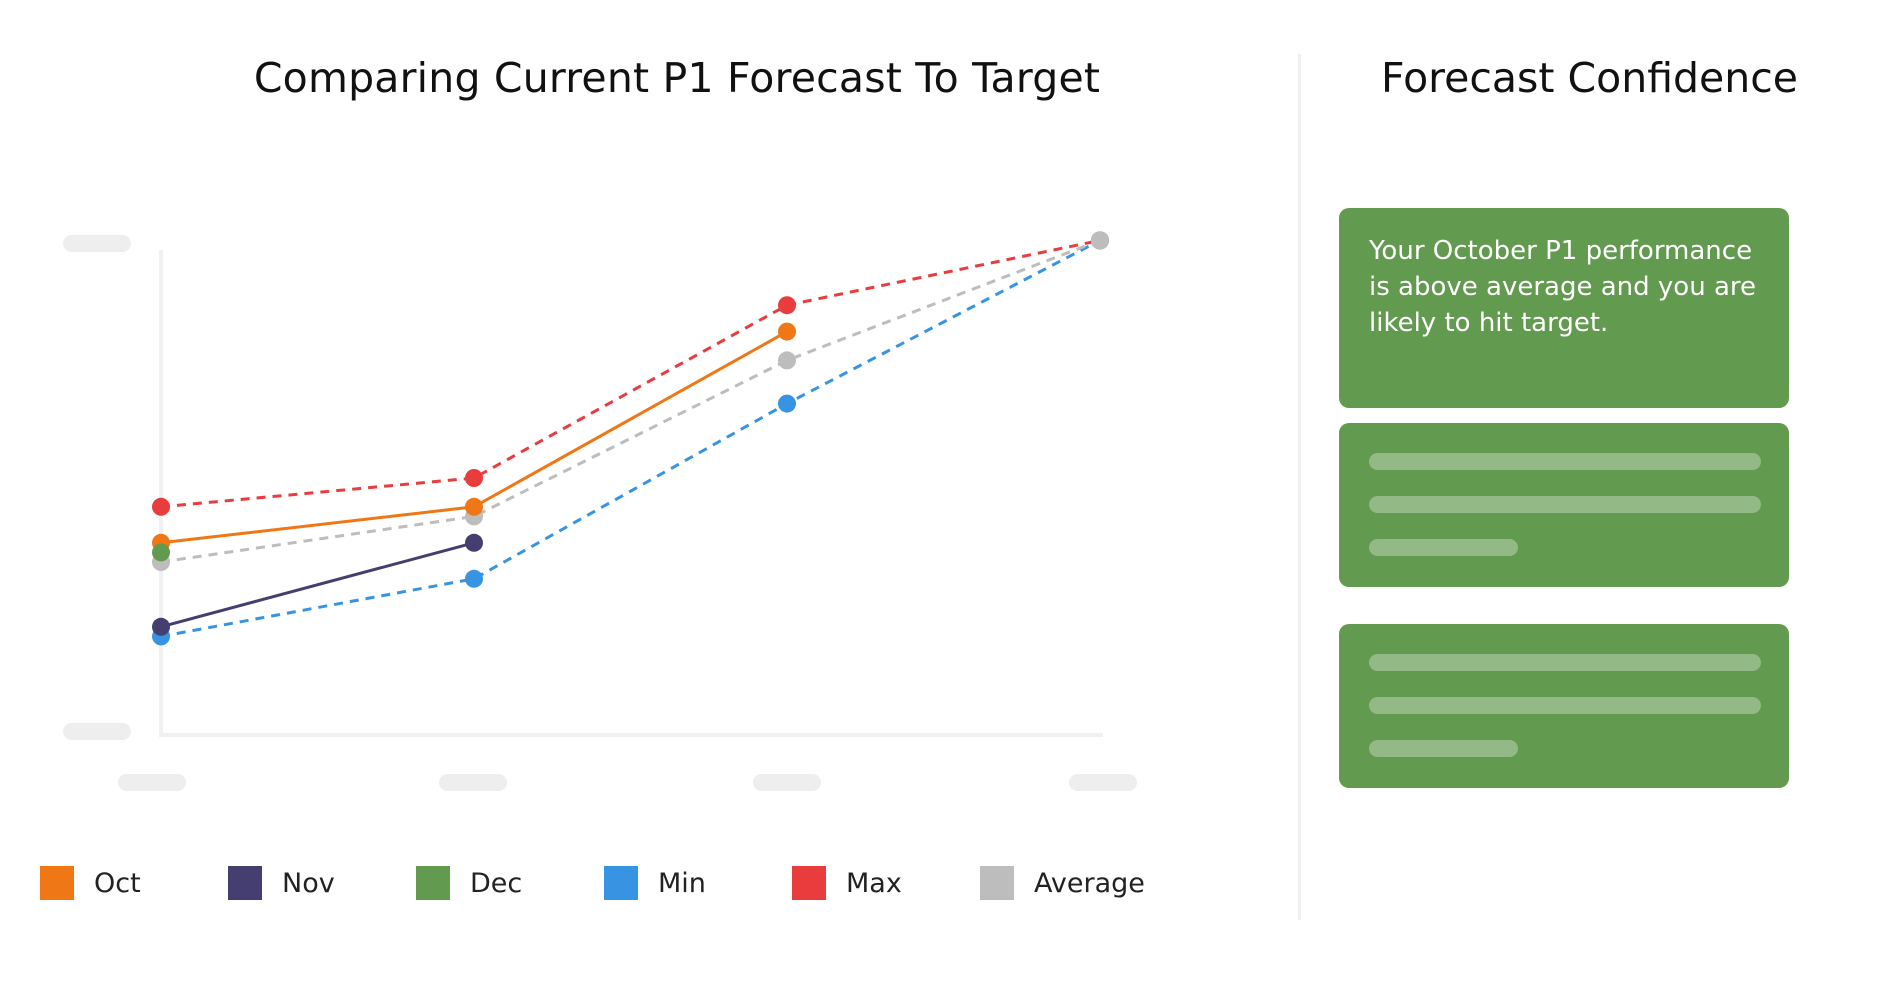 The width and height of the screenshot is (1878, 984). Describe the element at coordinates (308, 883) in the screenshot. I see `legend-label: Nov` at that location.